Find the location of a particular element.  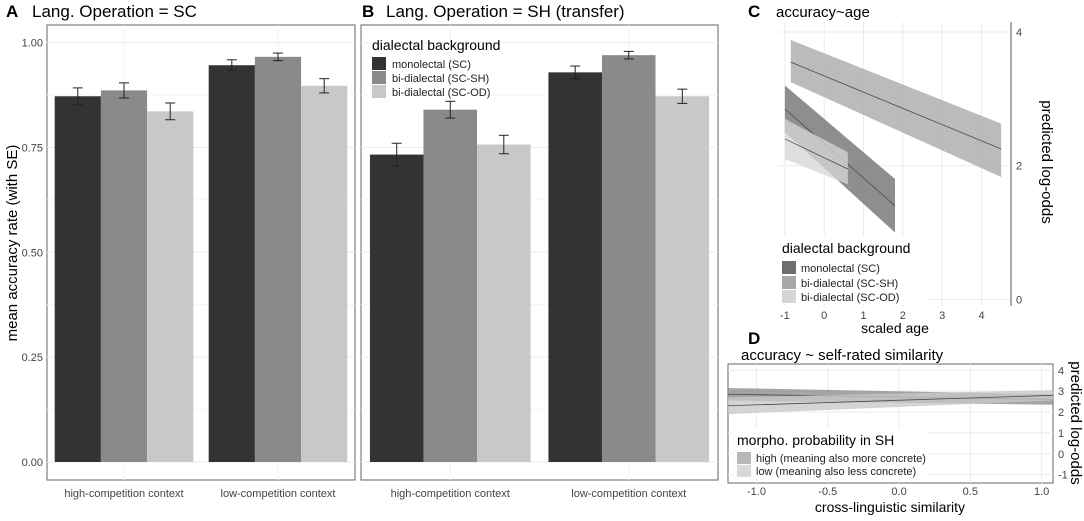

y-axis-label-c: predicted log-odds is located at coordinates (1046, 161).